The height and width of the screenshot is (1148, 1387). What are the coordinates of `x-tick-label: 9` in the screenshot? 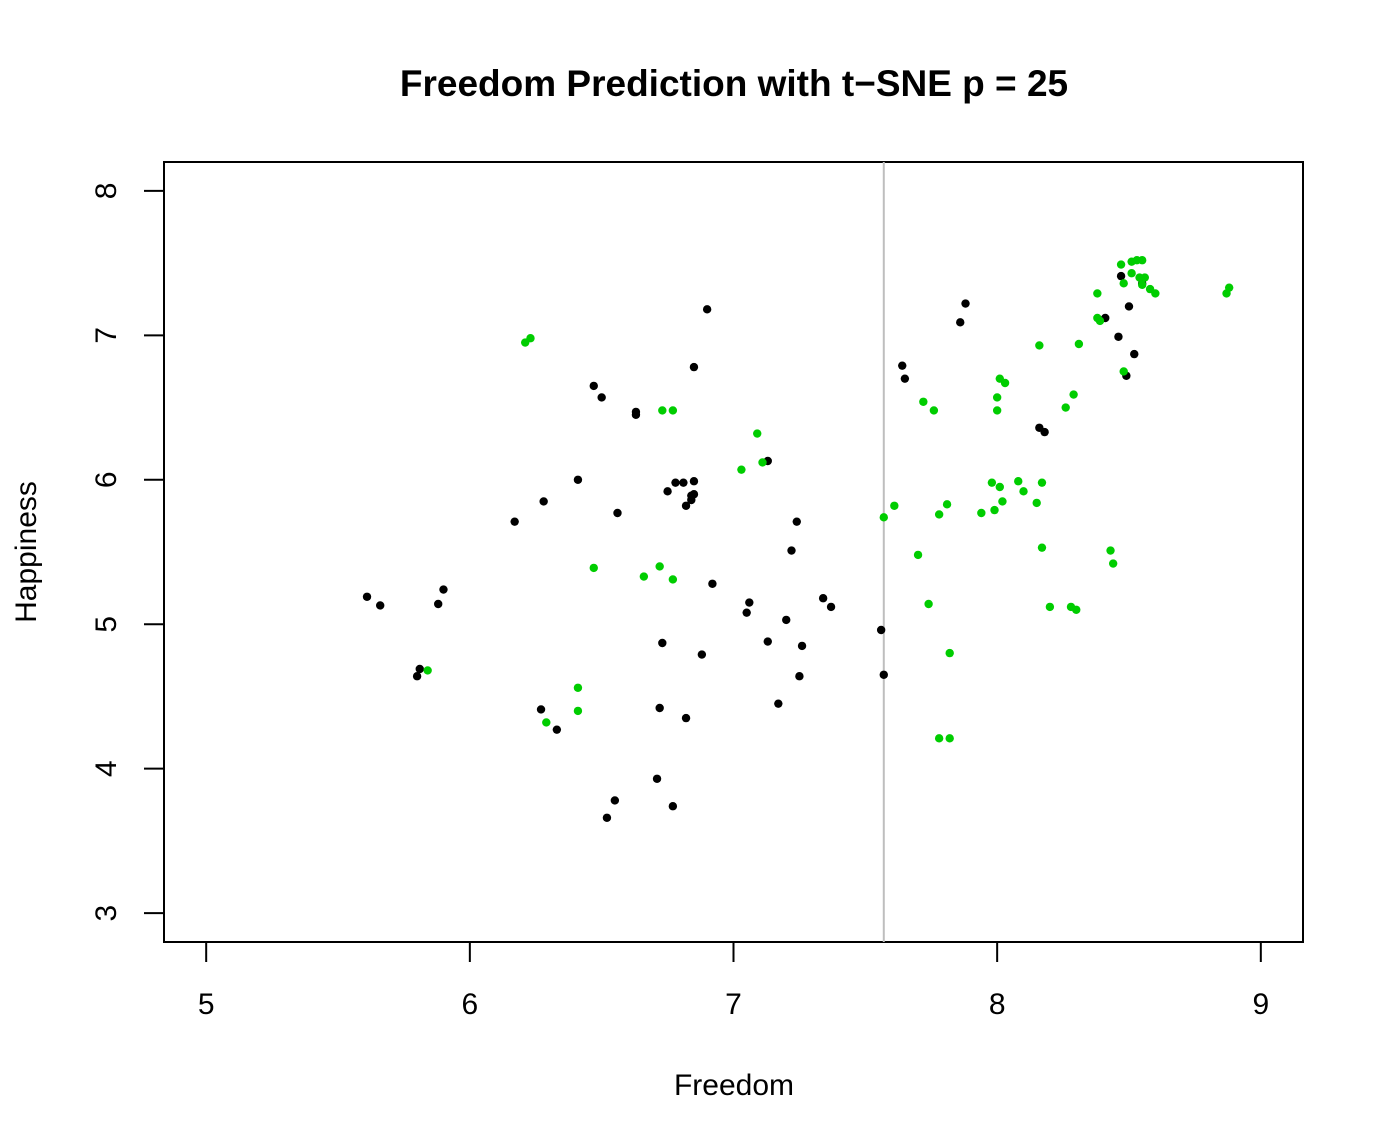 It's located at (1260, 1004).